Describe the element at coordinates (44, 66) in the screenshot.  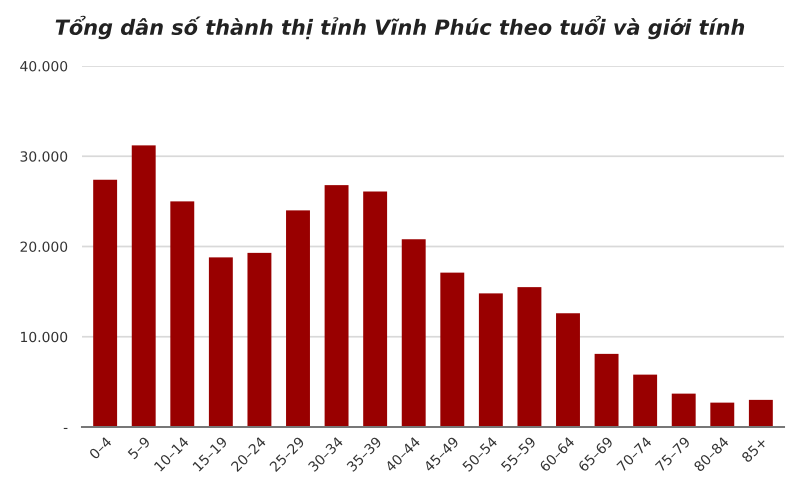
I see `y-tick-label: 40.000` at that location.